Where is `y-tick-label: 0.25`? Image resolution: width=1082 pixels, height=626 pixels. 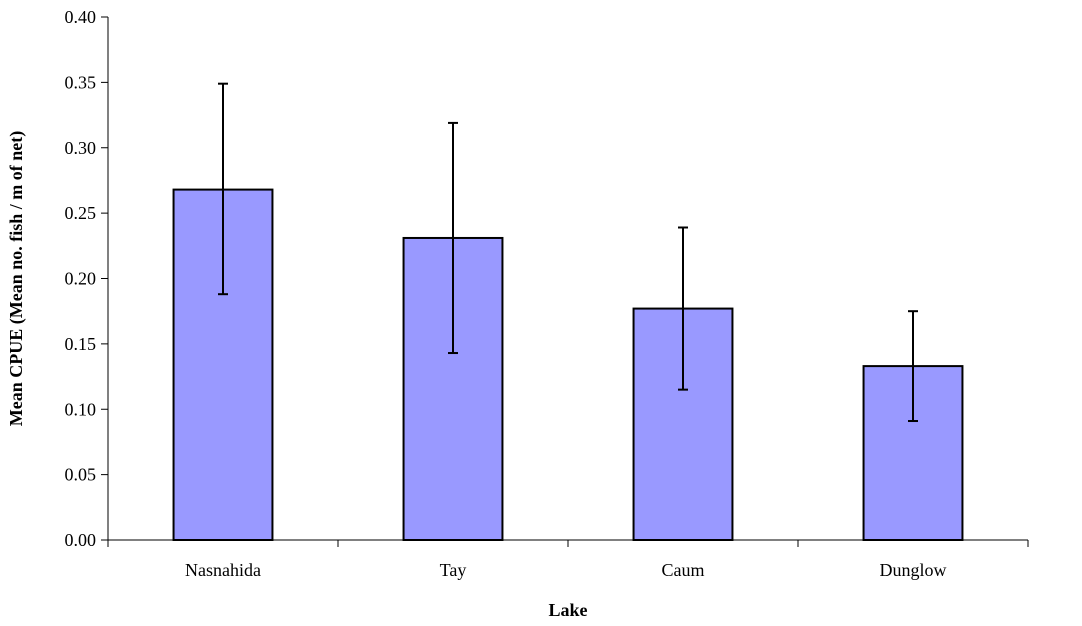
y-tick-label: 0.25 is located at coordinates (81, 213).